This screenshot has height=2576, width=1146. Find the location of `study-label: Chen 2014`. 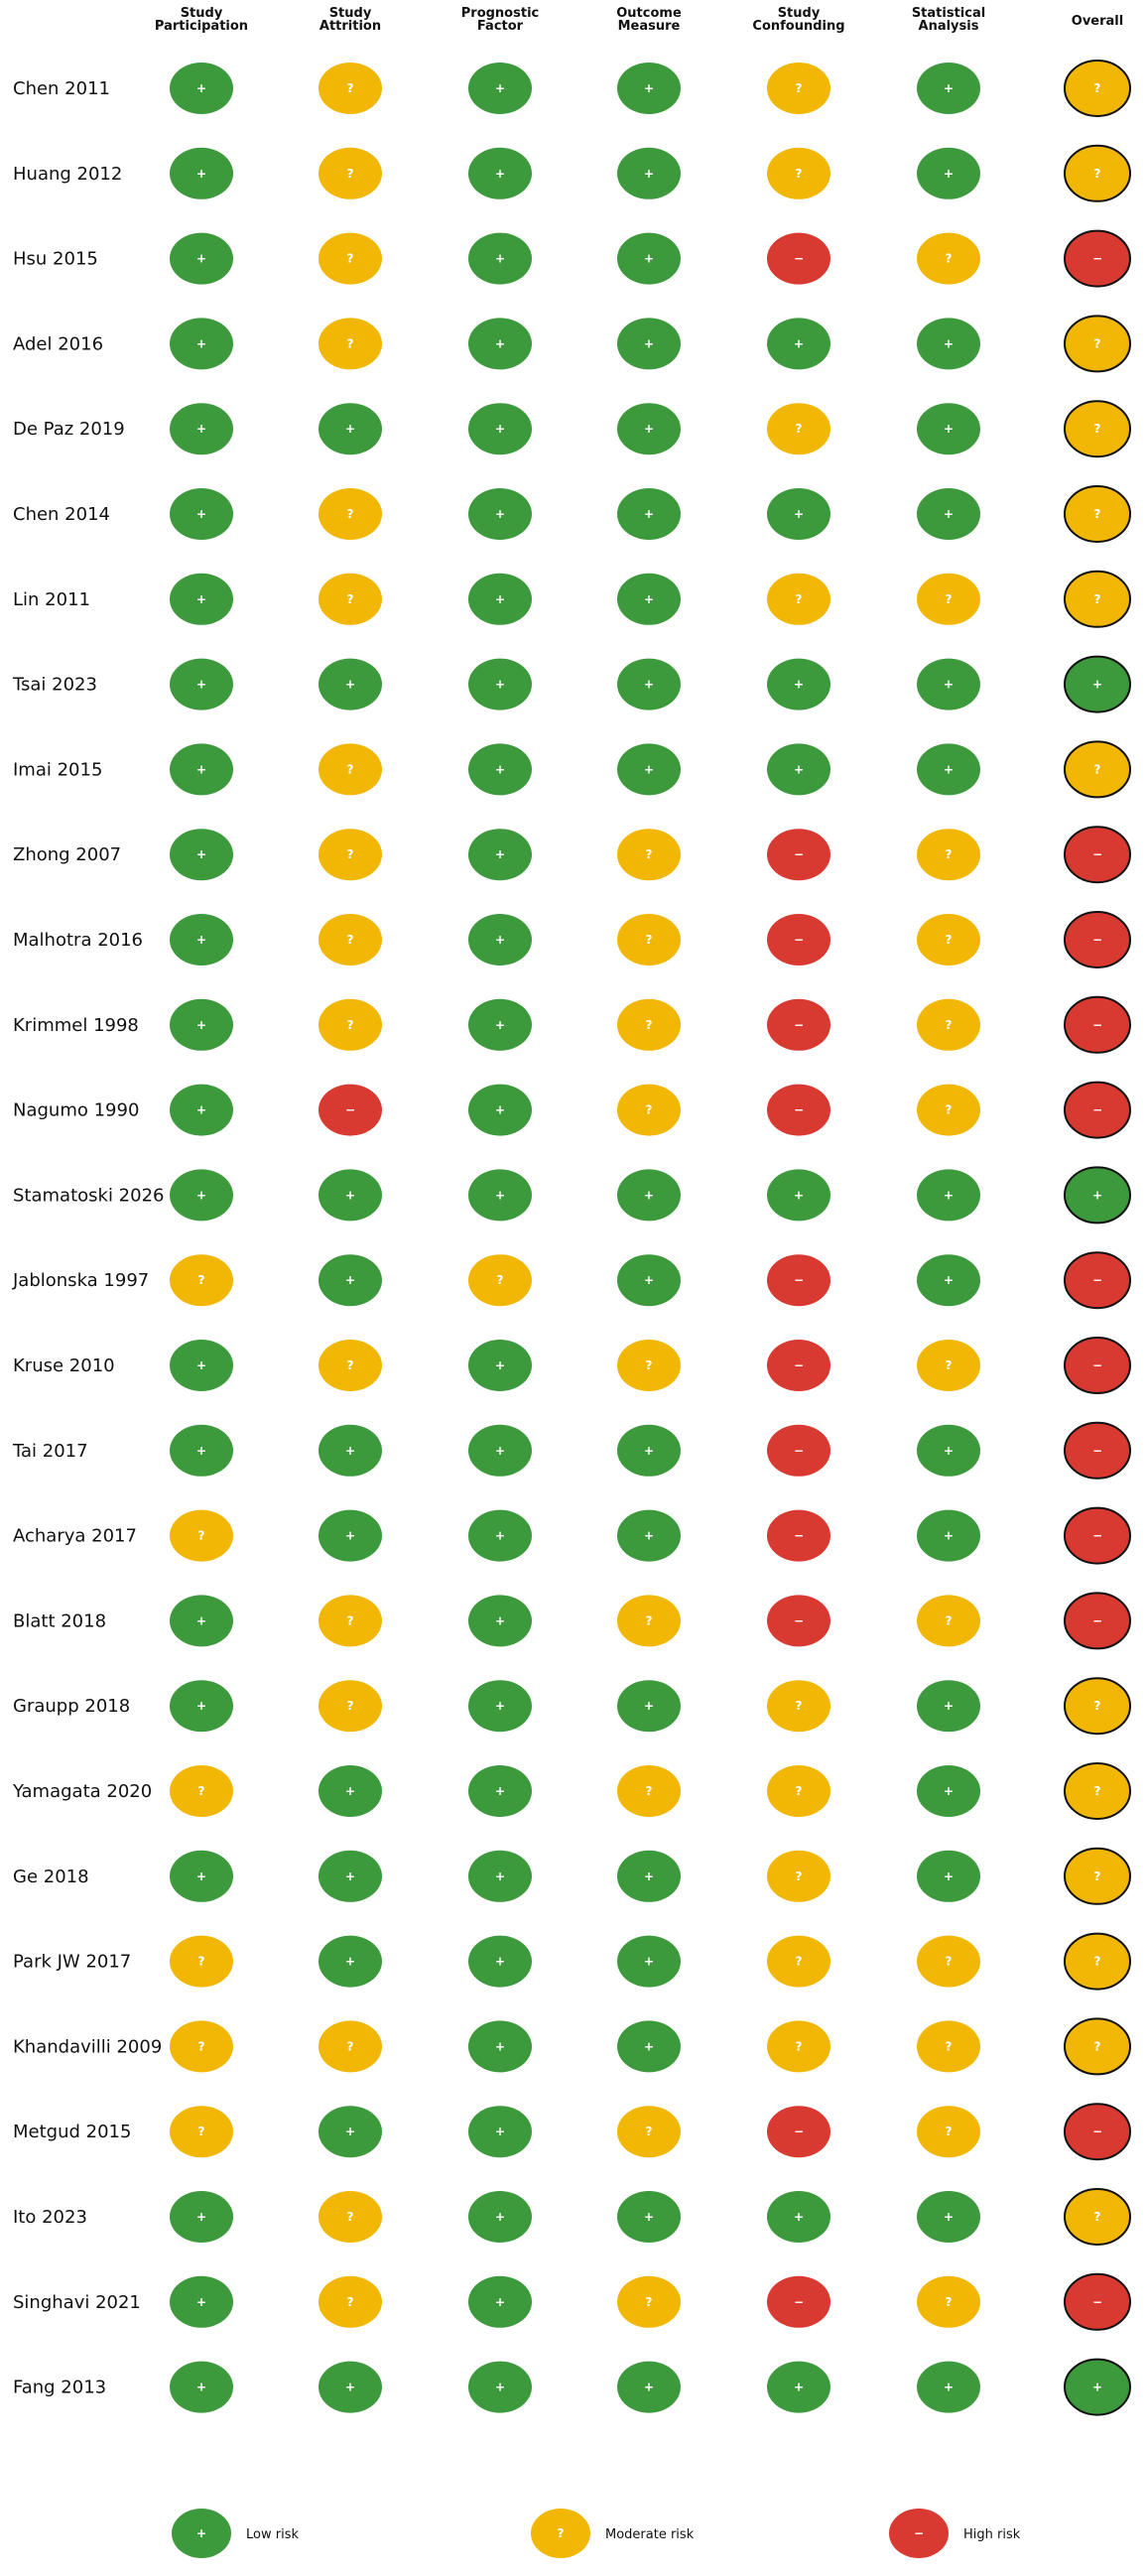

study-label: Chen 2014 is located at coordinates (61, 515).